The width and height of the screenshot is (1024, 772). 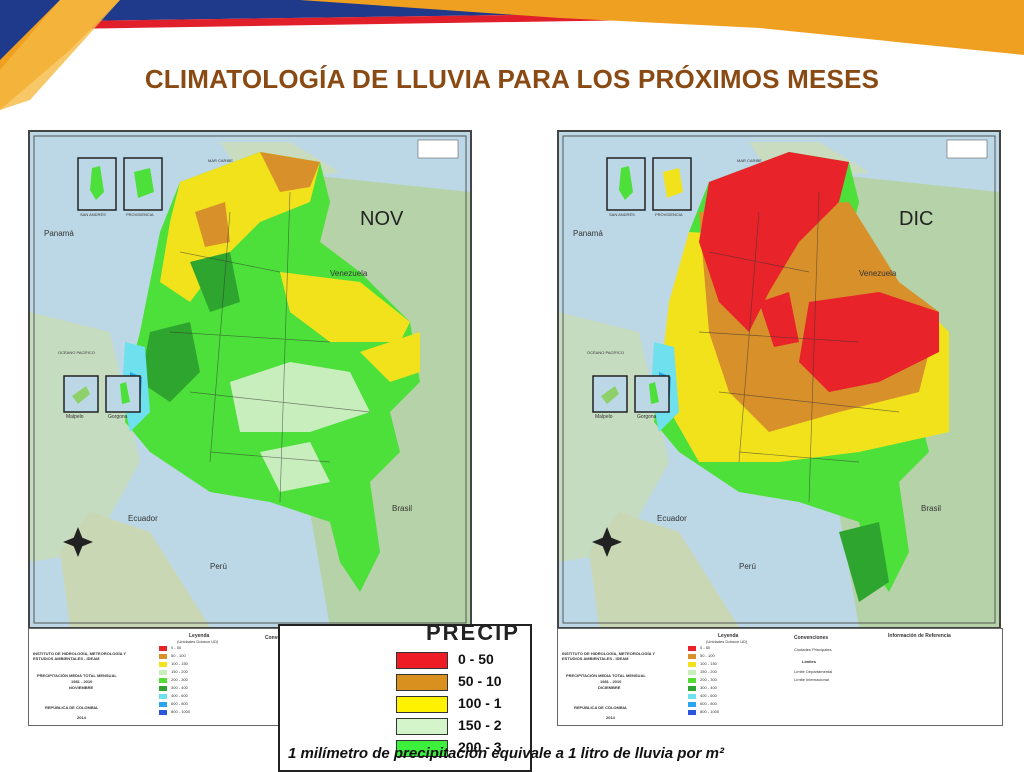 What do you see at coordinates (809, 661) in the screenshot?
I see `limites-label: Límites` at bounding box center [809, 661].